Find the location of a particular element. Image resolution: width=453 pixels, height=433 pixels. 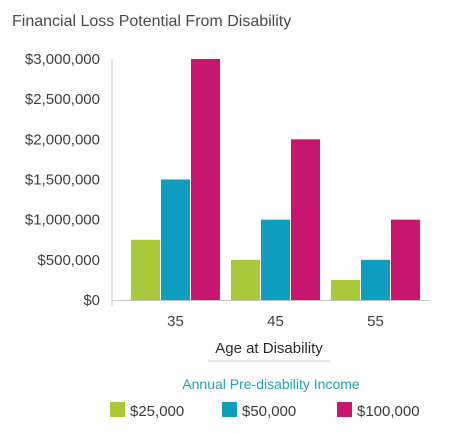

legend: $25,000 $50,000 $100,000 is located at coordinates (265, 411).